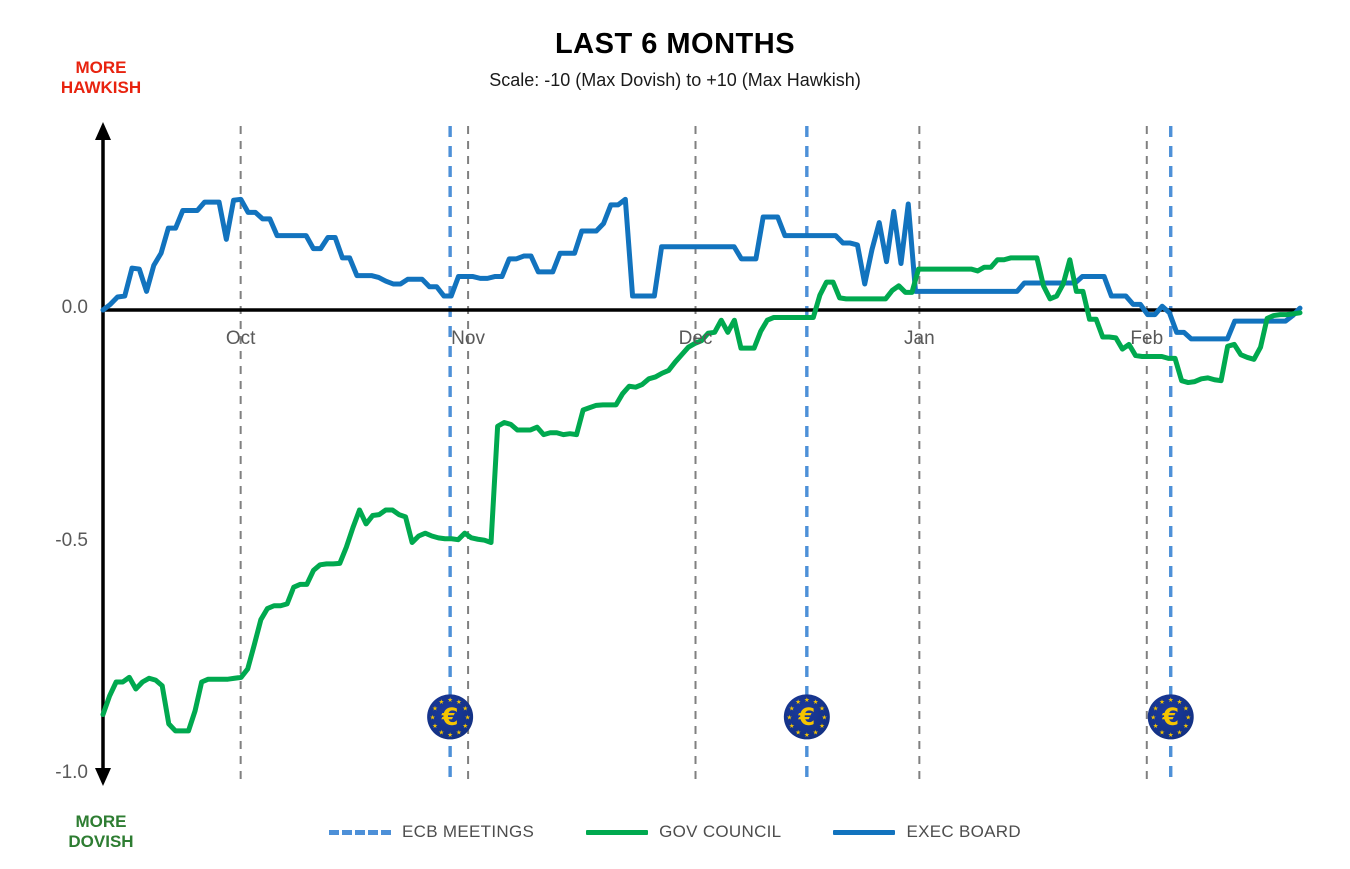  Describe the element at coordinates (103, 131) in the screenshot. I see `axis-arrow-up-icon` at that location.